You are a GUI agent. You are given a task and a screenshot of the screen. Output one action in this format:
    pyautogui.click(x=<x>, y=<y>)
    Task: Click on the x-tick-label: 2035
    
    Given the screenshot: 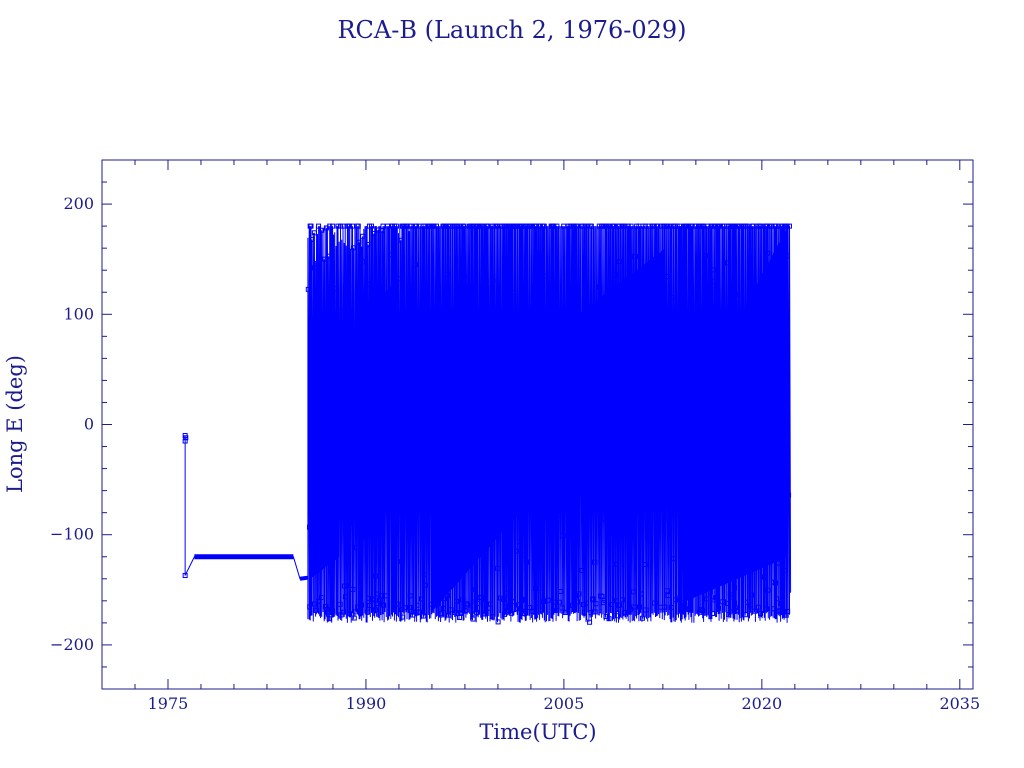 What is the action you would take?
    pyautogui.click(x=959, y=703)
    